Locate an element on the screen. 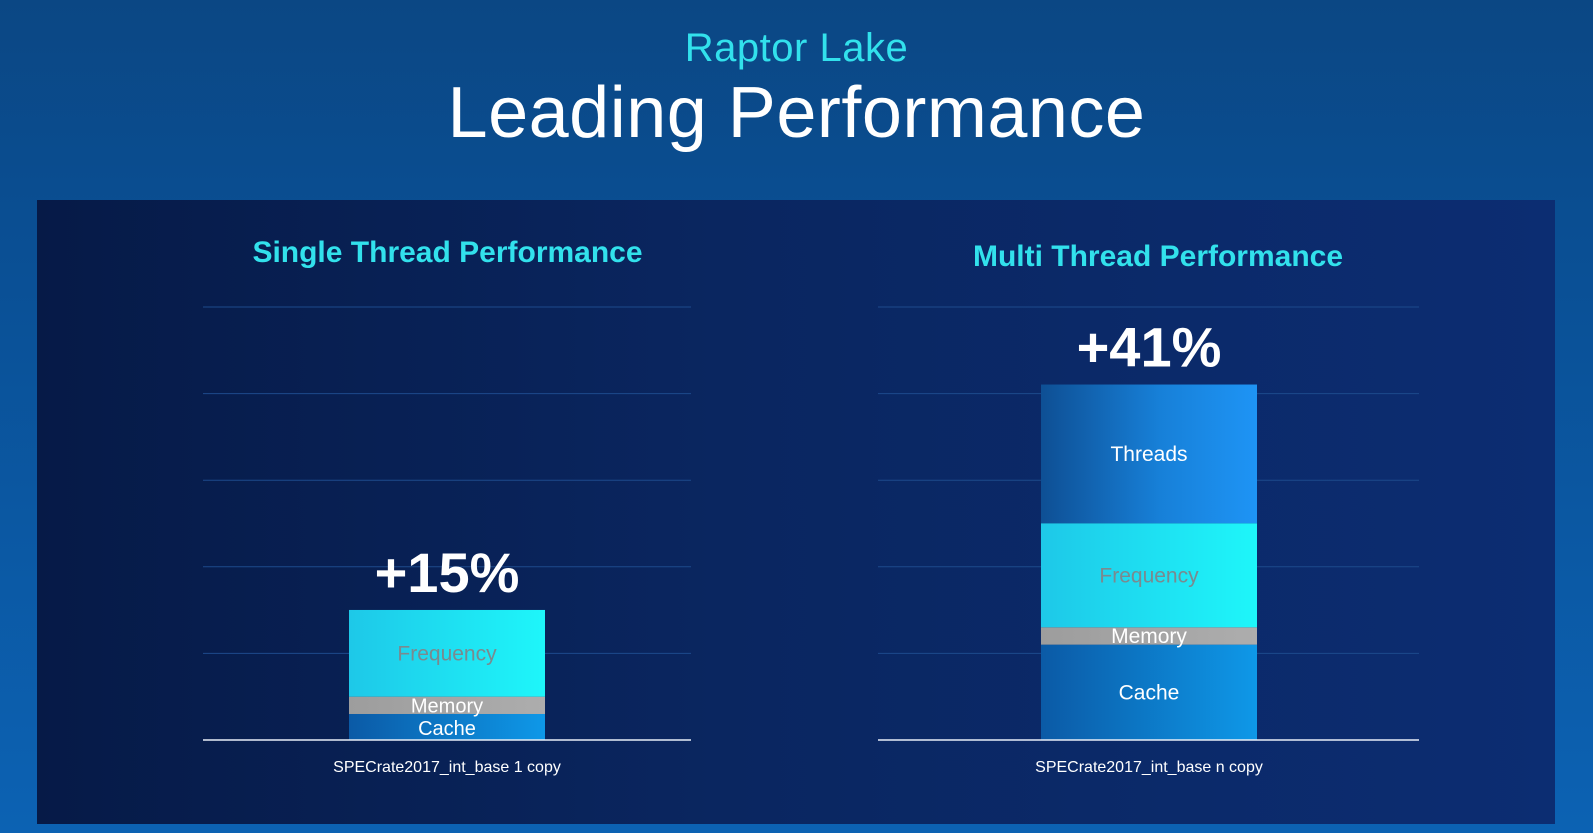  bar-segment-cache-multi is located at coordinates (1149, 692).